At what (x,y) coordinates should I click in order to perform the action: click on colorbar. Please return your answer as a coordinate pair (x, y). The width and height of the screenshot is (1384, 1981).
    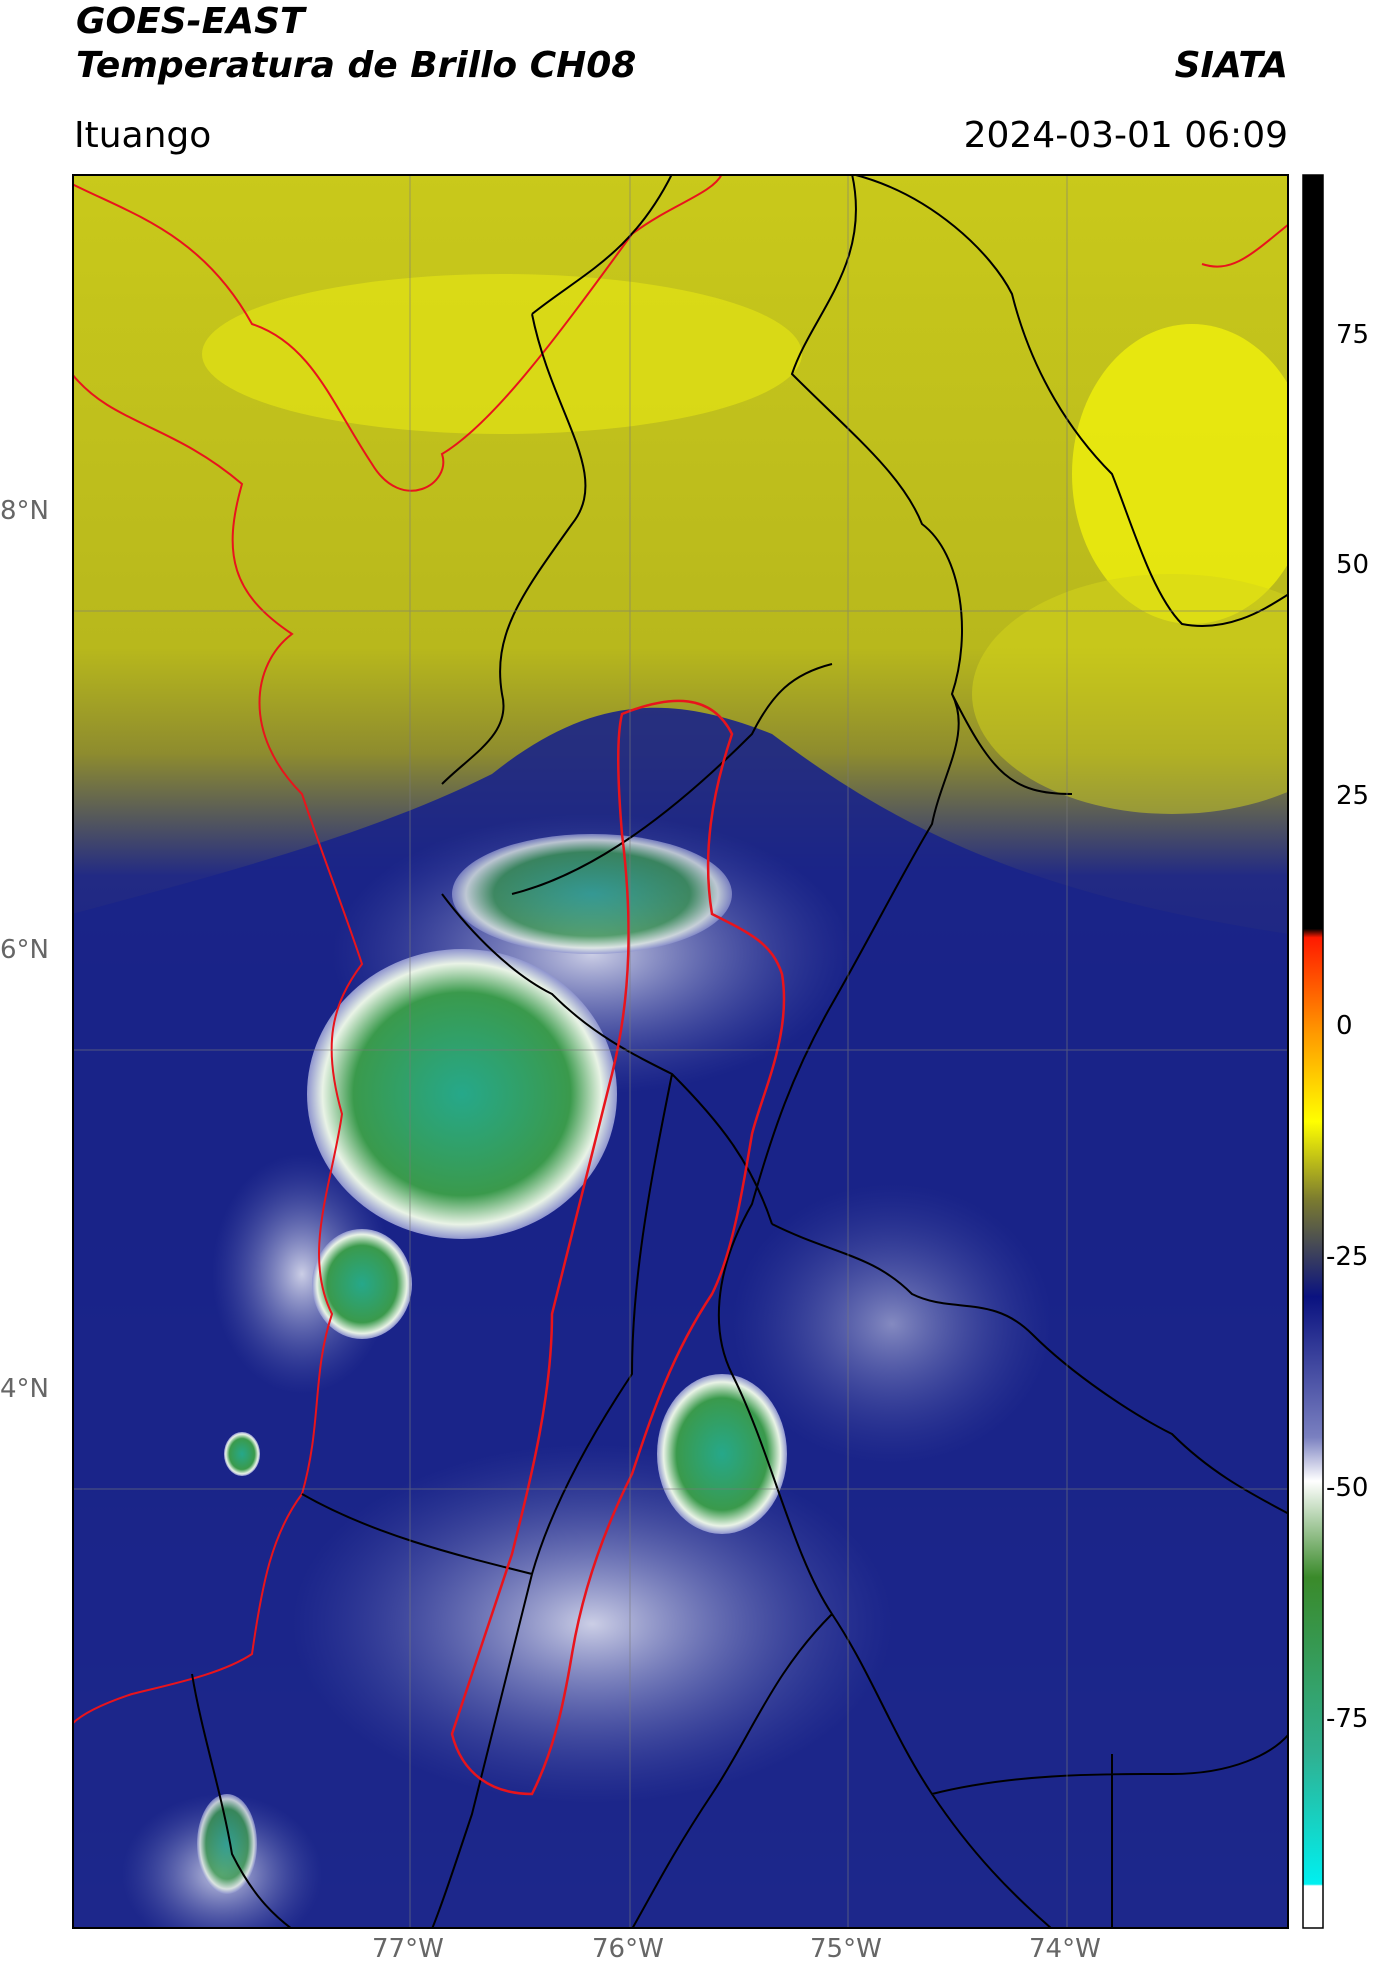
    Looking at the image, I should click on (1313, 1051).